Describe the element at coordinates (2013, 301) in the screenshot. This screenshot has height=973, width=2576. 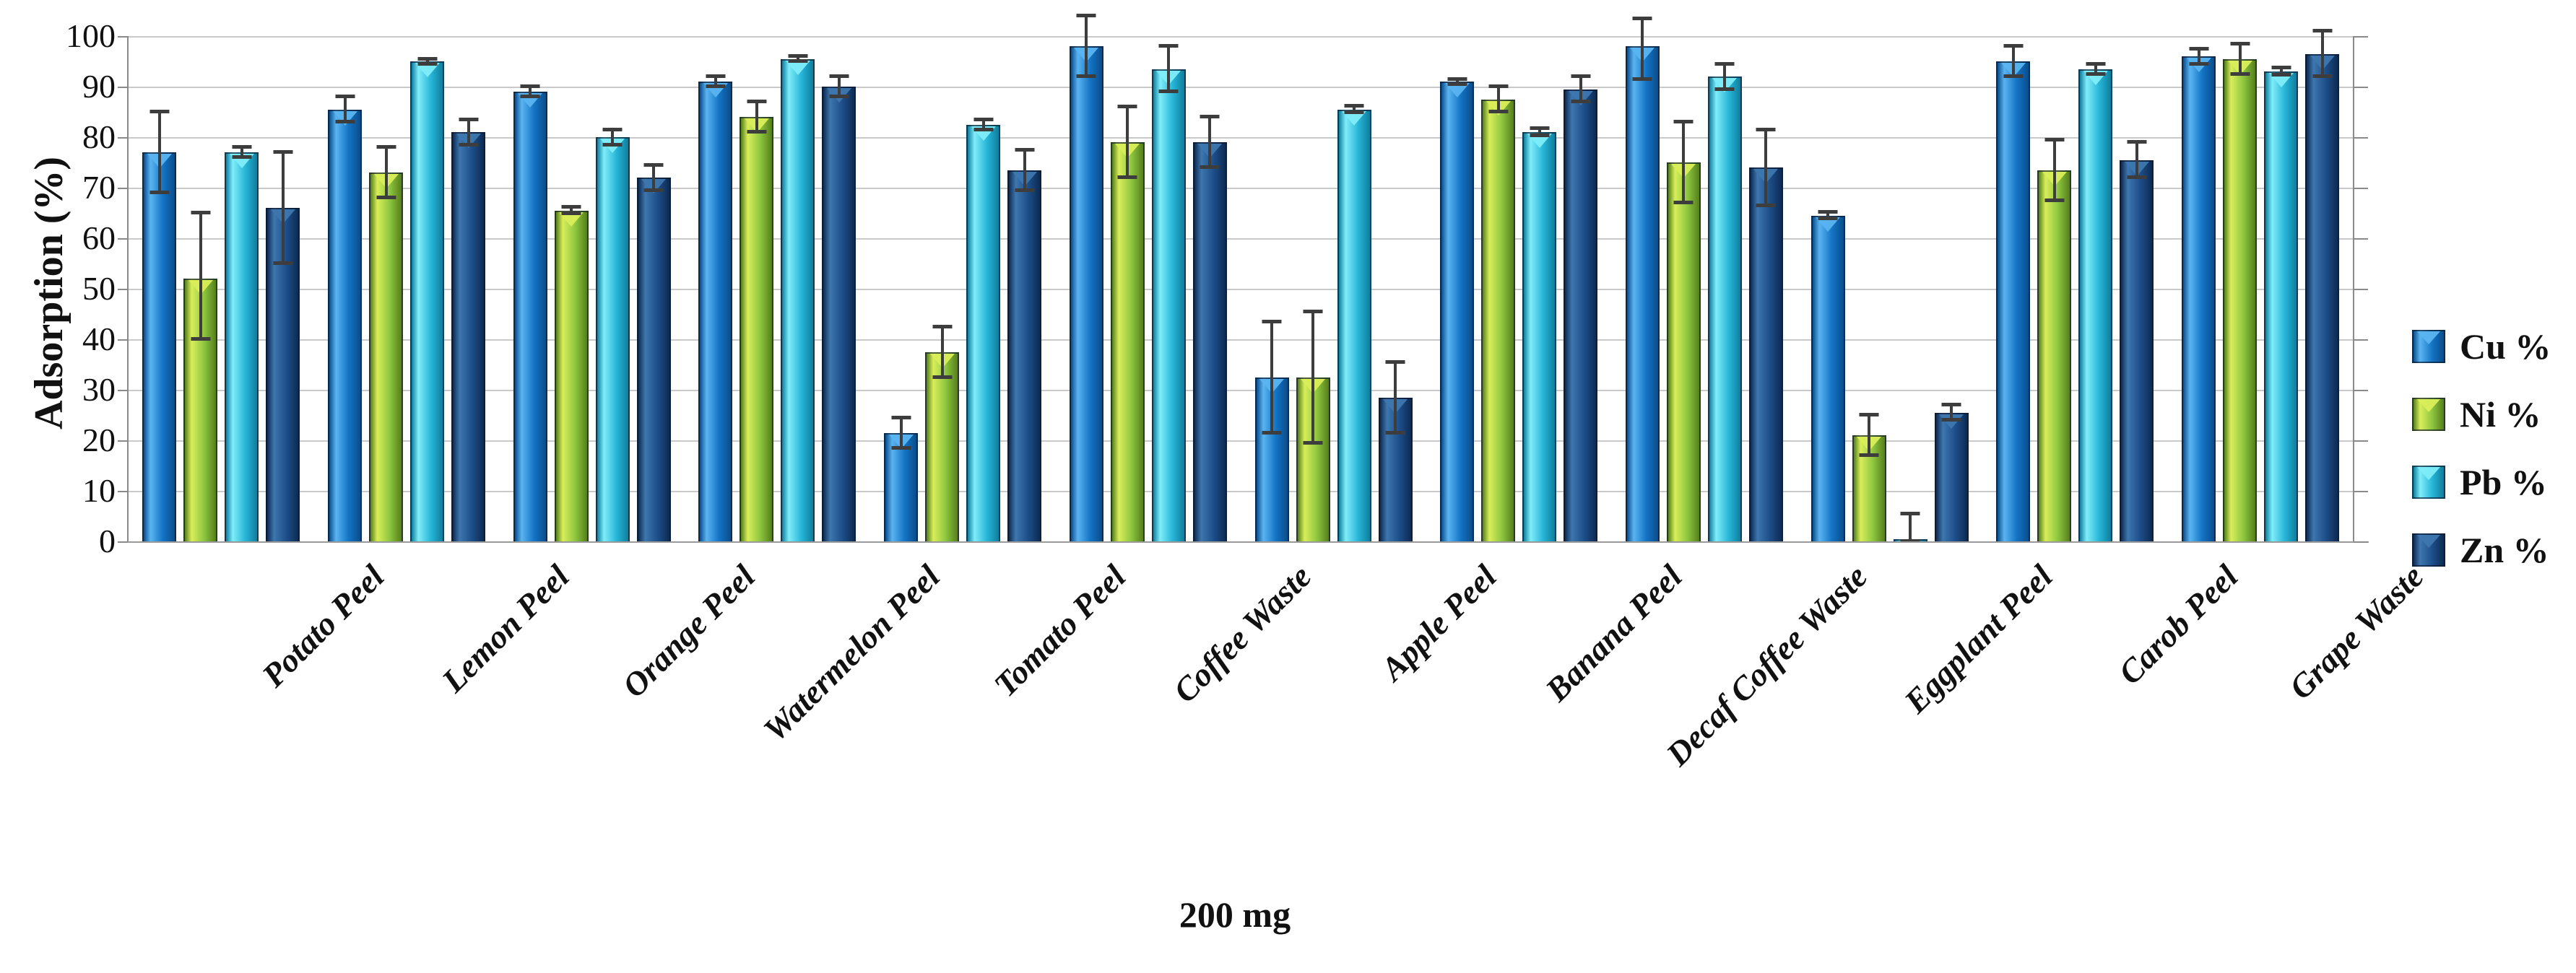
I see `bar-carob-peel-cu` at that location.